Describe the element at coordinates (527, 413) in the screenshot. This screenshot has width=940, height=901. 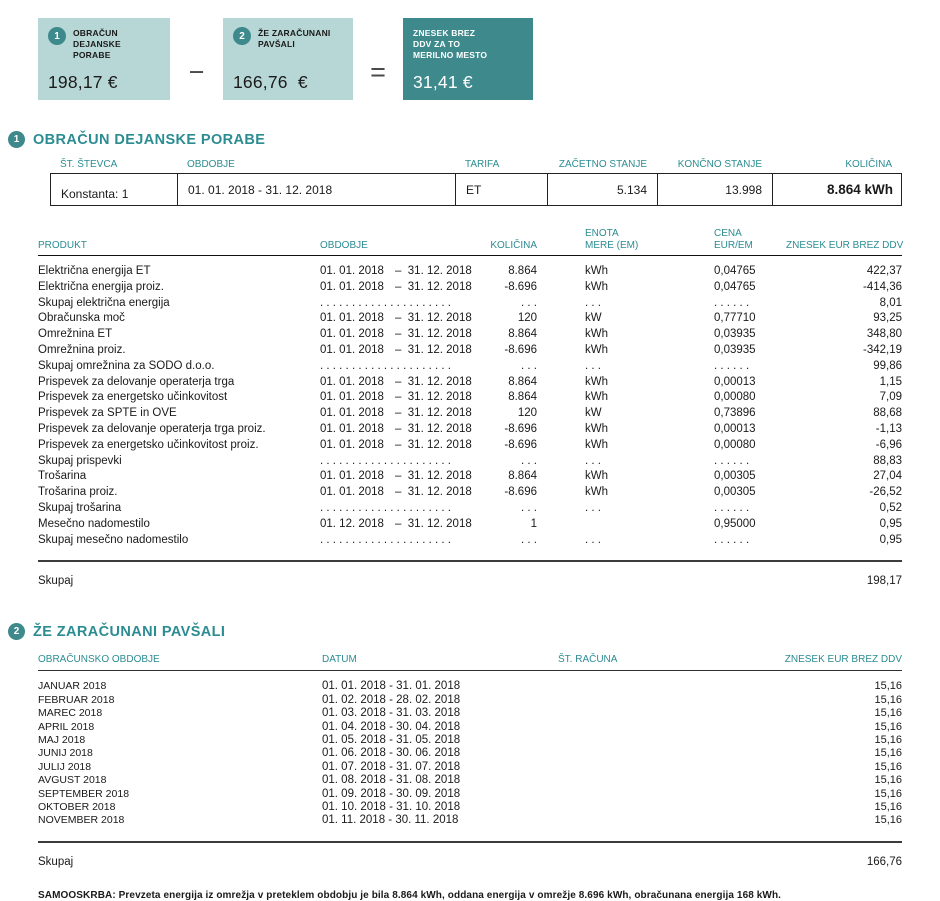
I see `product-quantity: 120` at that location.